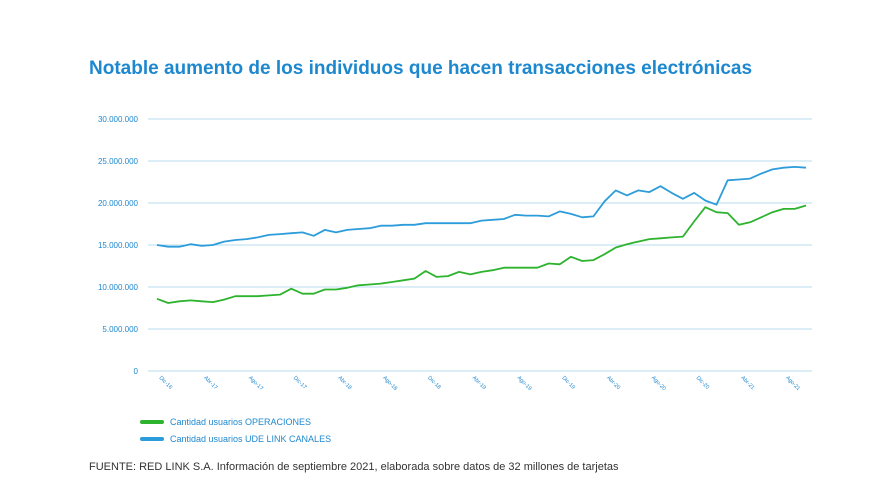 The image size is (880, 495). I want to click on y-tick-label: 20.000.000, so click(118, 203).